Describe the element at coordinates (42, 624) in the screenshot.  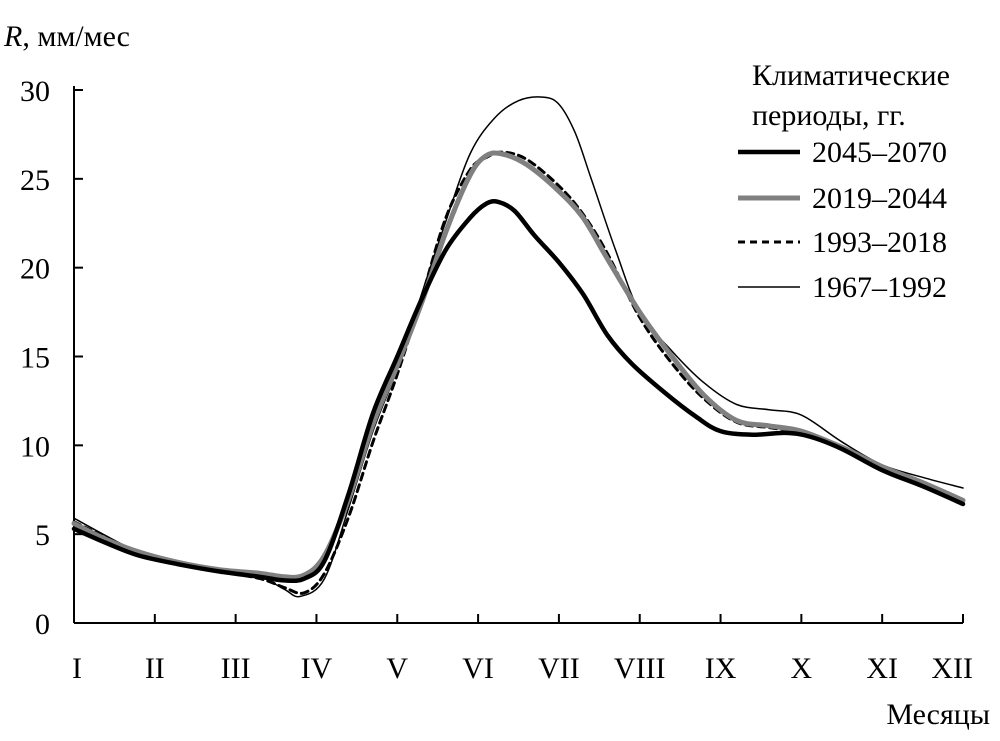
I see `y-tick-label: 0` at that location.